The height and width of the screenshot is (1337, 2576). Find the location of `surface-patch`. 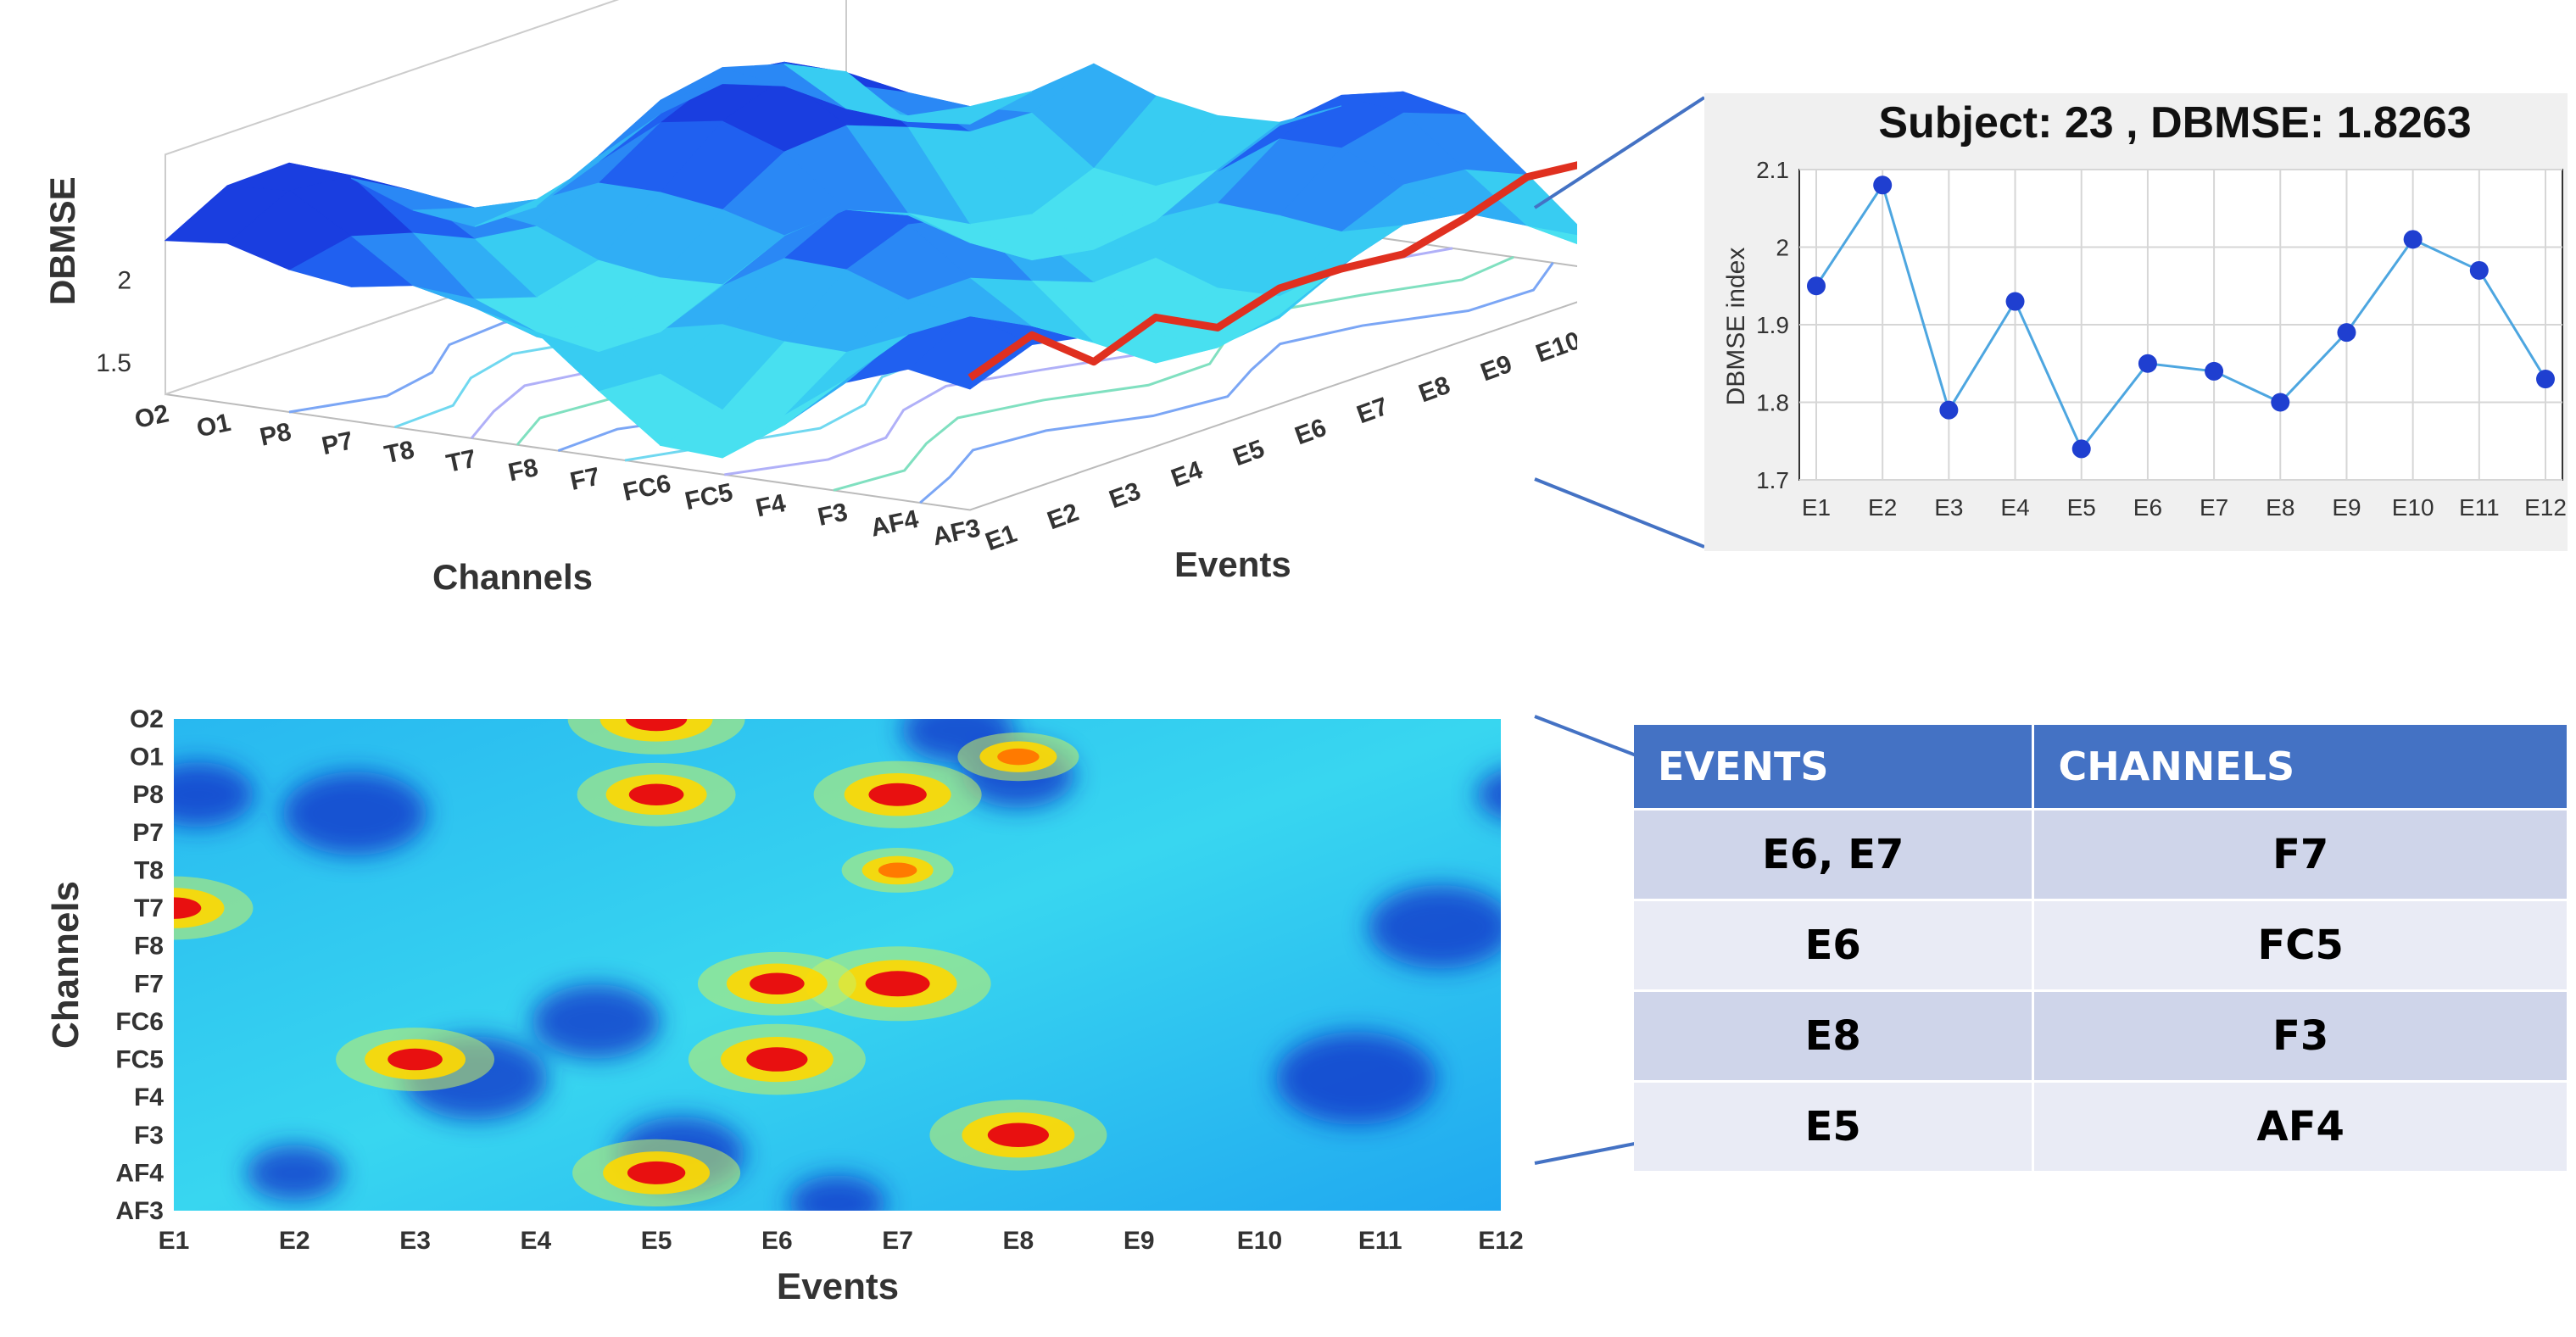

surface-patch is located at coordinates (846, 93).